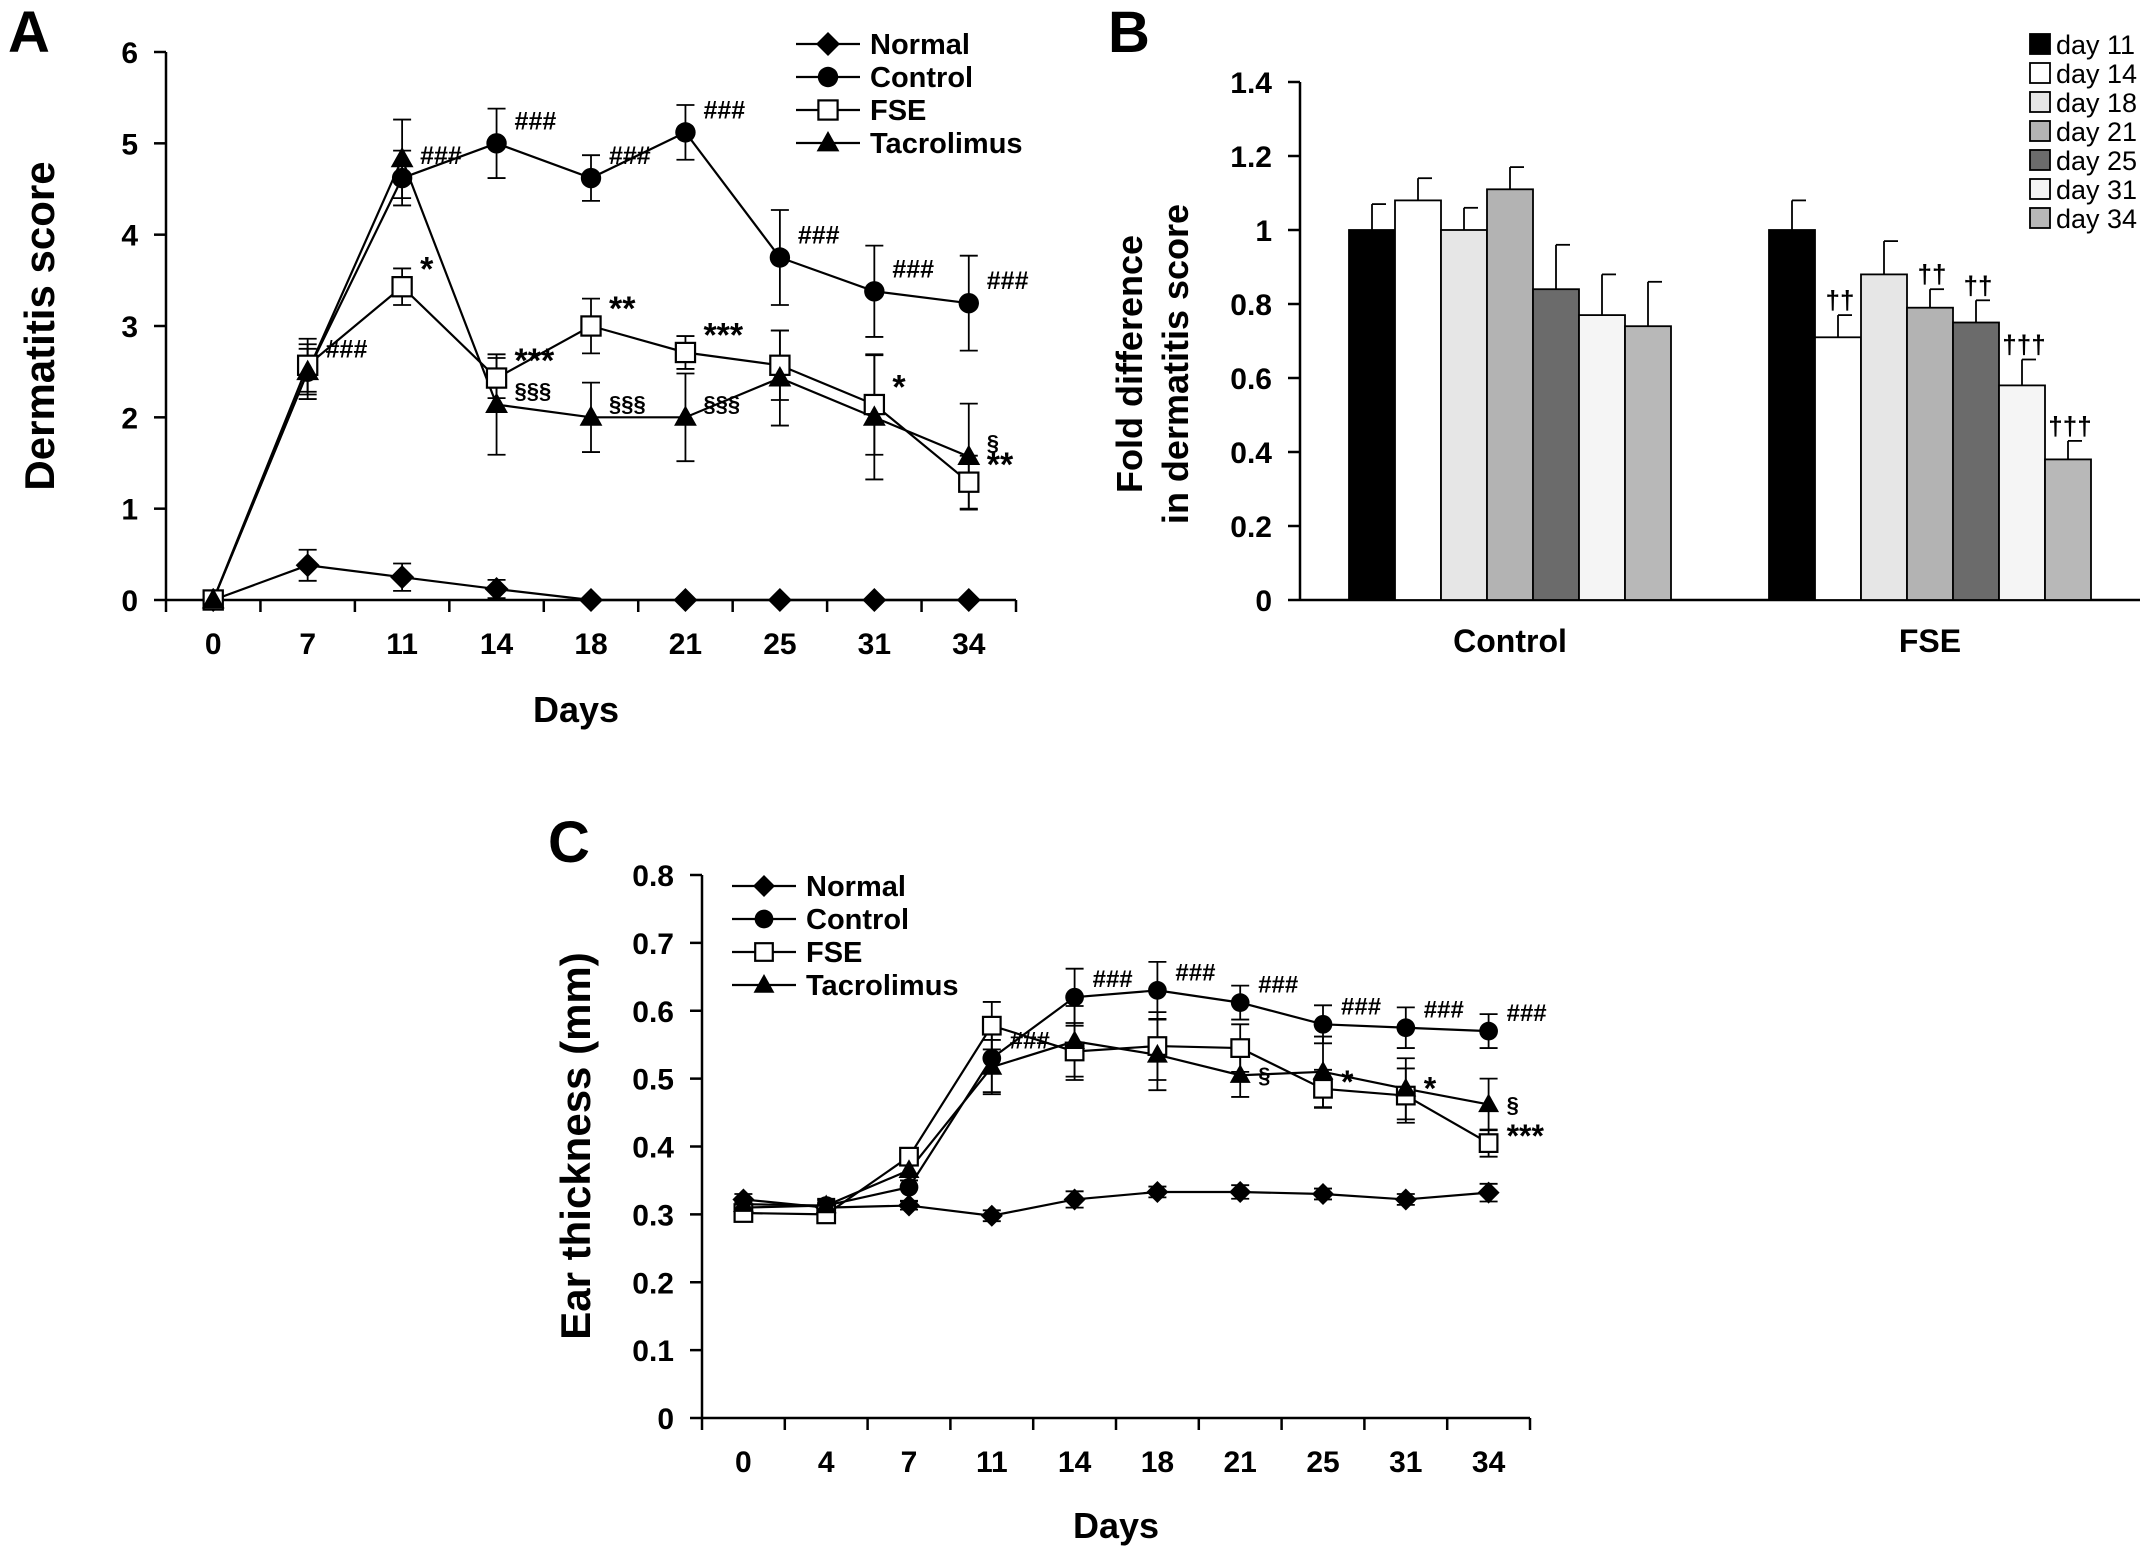 The height and width of the screenshot is (1554, 2150). I want to click on panel-c-label: C, so click(569, 842).